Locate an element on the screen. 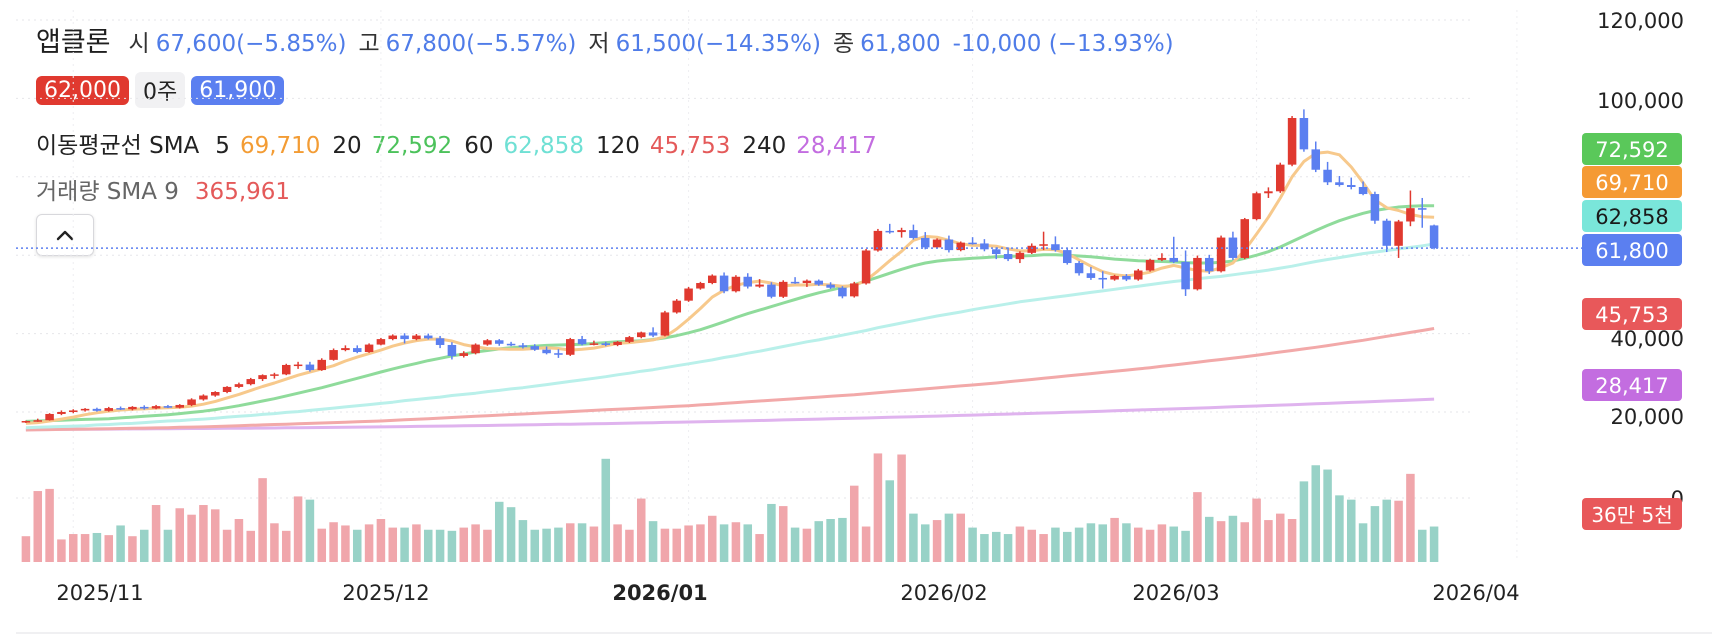 The image size is (1712, 638). bid-price-badge: 61,900 is located at coordinates (238, 90).